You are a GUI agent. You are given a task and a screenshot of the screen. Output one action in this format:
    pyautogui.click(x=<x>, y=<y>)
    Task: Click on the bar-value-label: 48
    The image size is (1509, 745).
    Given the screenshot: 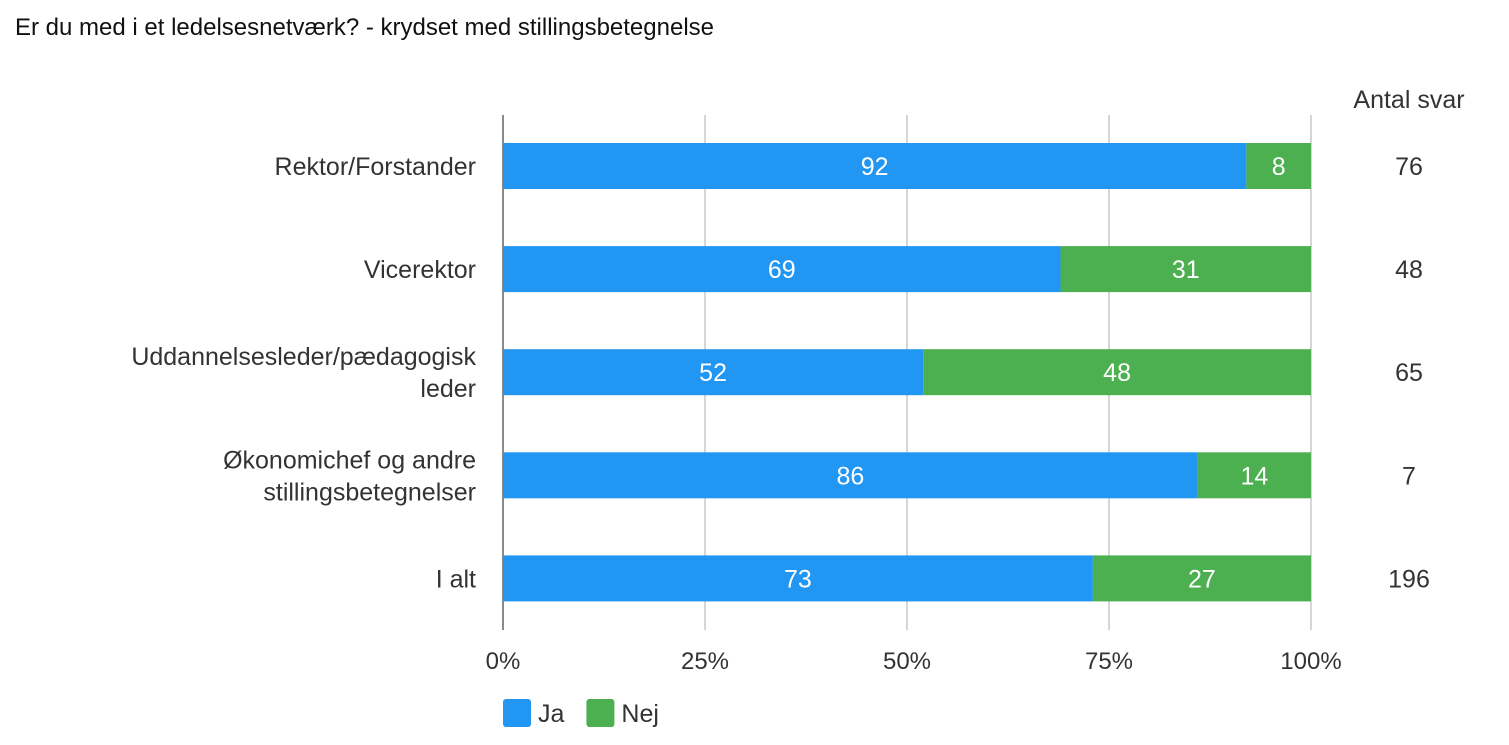 What is the action you would take?
    pyautogui.click(x=1117, y=373)
    